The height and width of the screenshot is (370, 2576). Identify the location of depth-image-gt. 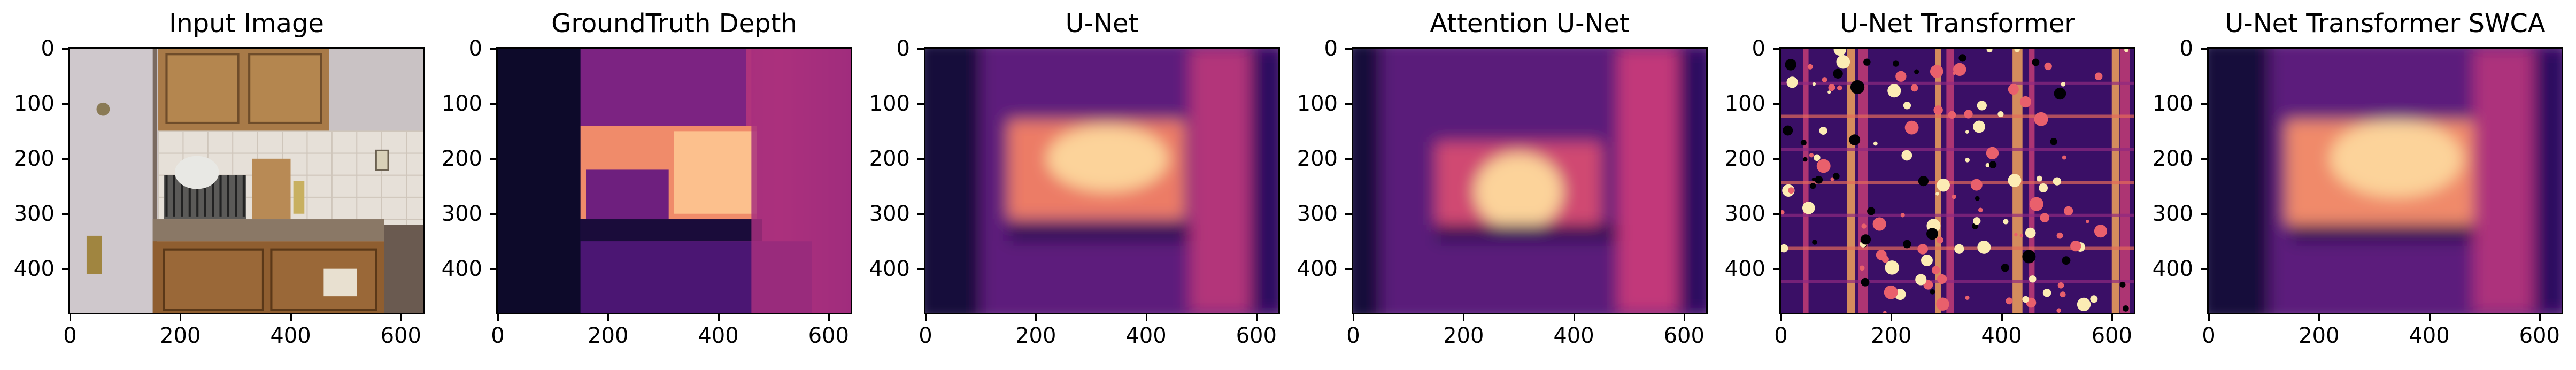
(674, 180).